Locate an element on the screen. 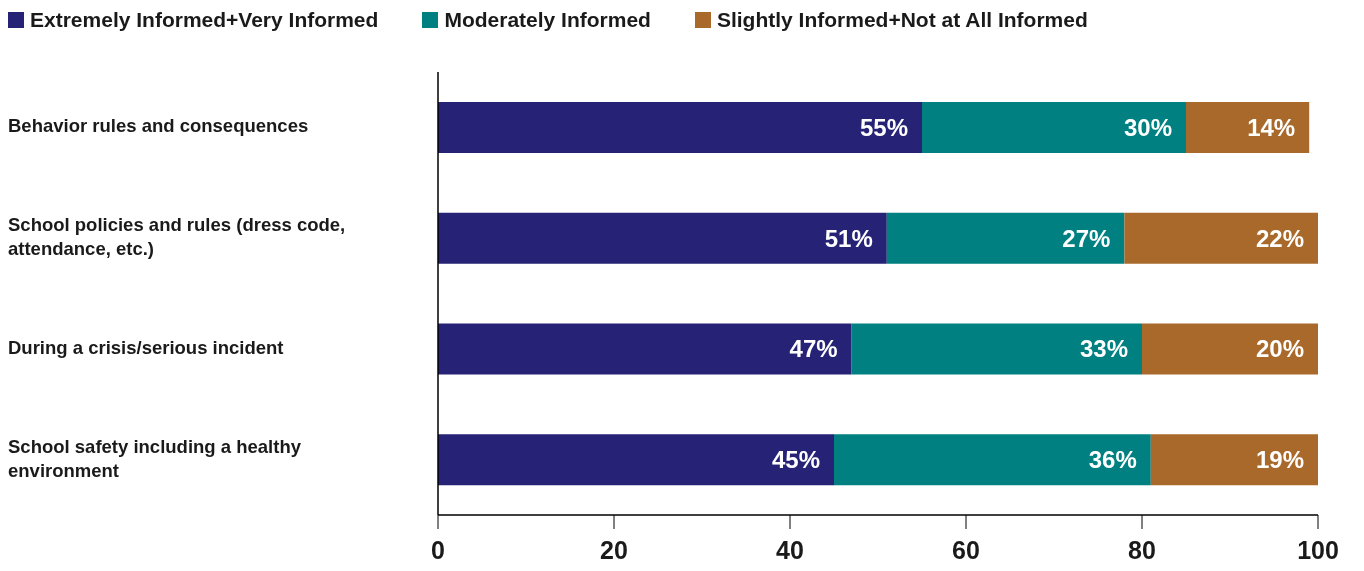  x-tick-label: 100 is located at coordinates (1318, 549).